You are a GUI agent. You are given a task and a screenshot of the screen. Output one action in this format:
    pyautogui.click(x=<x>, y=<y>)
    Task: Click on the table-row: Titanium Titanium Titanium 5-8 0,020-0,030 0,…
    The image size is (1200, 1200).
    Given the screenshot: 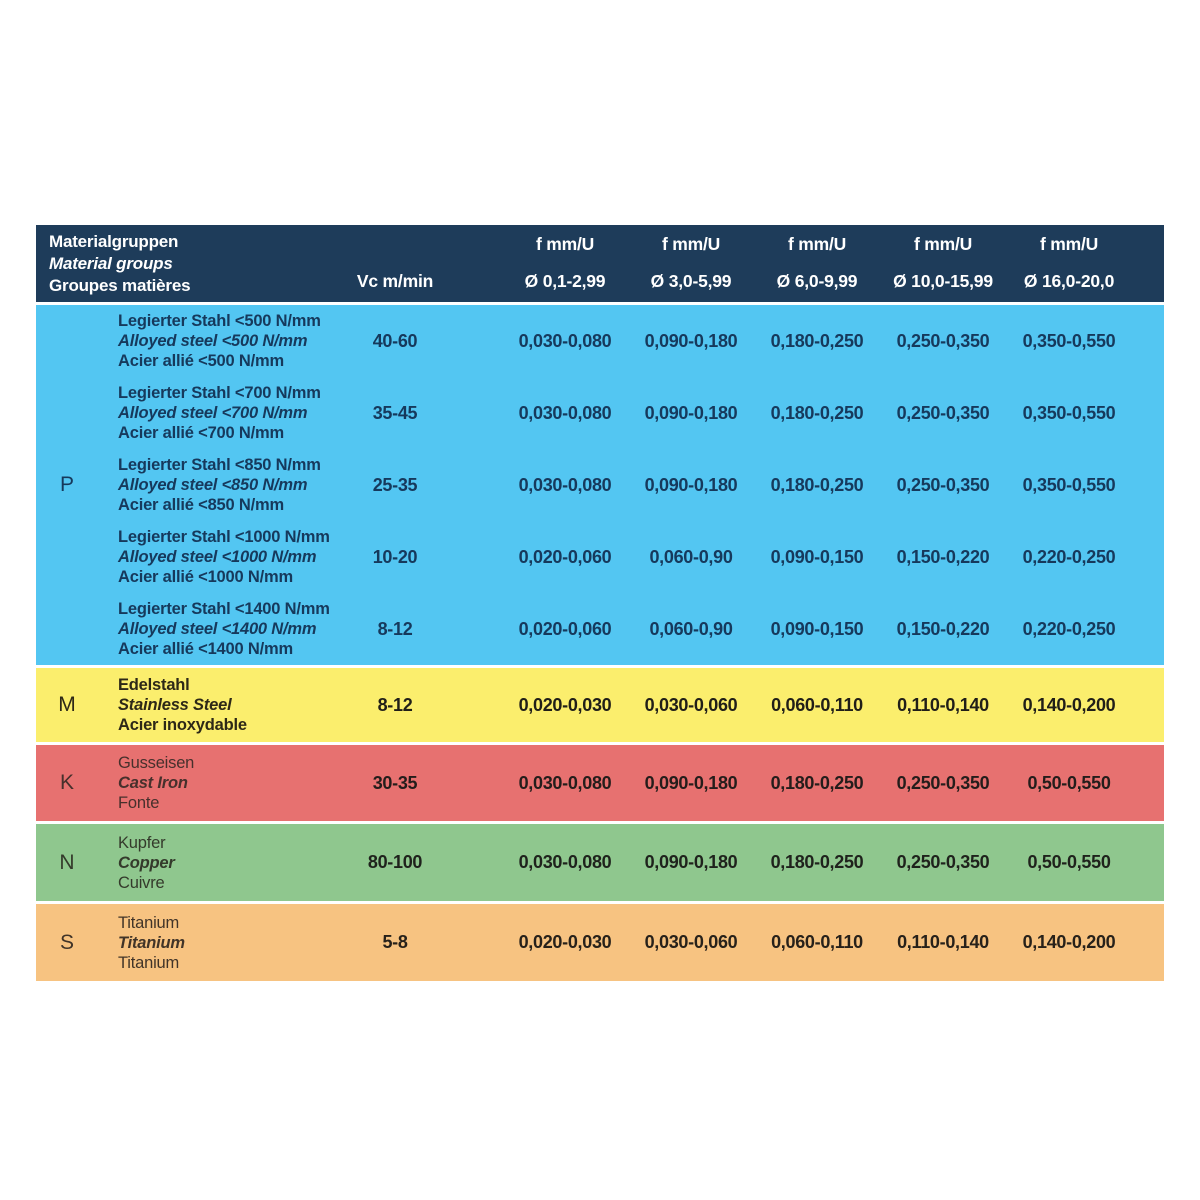 What is the action you would take?
    pyautogui.click(x=600, y=942)
    